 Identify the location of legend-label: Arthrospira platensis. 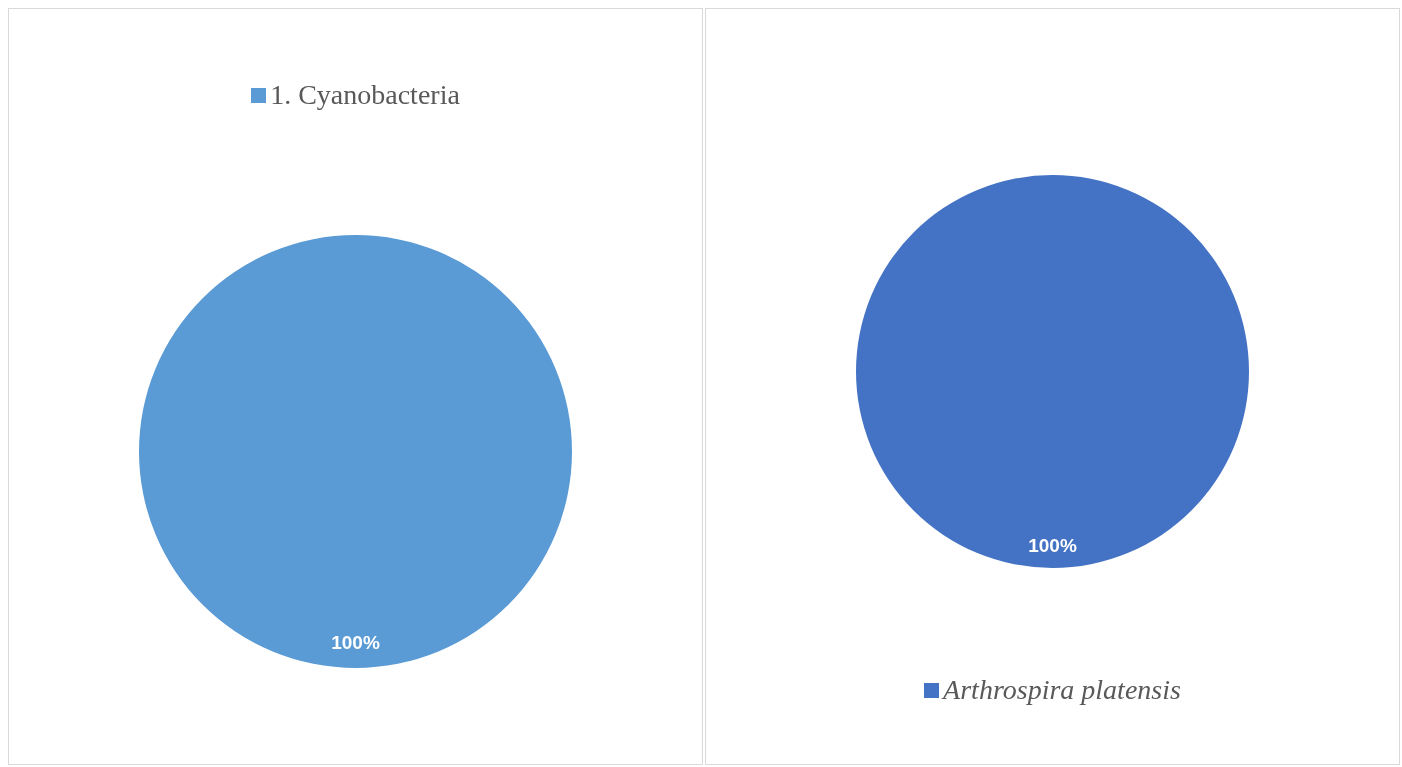
(1060, 689).